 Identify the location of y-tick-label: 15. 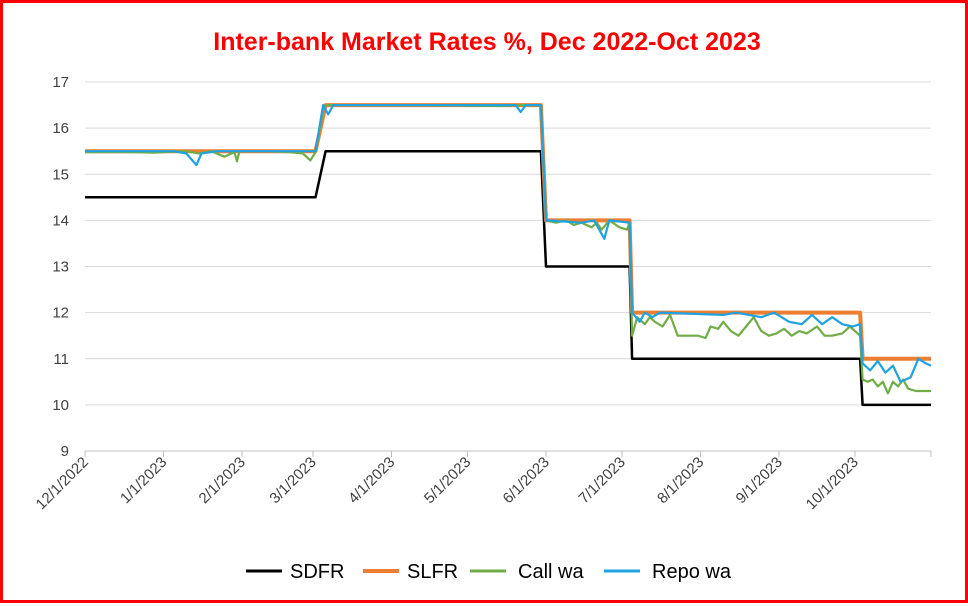
(60, 174).